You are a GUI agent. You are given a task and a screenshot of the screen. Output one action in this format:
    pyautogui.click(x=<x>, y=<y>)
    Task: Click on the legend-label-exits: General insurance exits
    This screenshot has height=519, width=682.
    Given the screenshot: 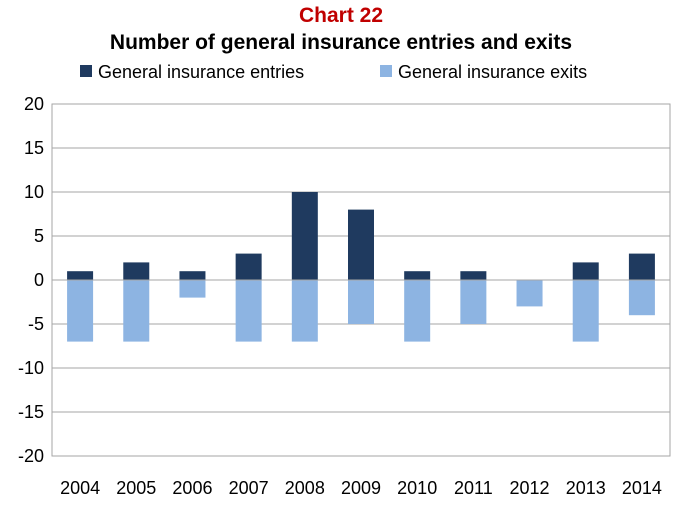 What is the action you would take?
    pyautogui.click(x=492, y=72)
    